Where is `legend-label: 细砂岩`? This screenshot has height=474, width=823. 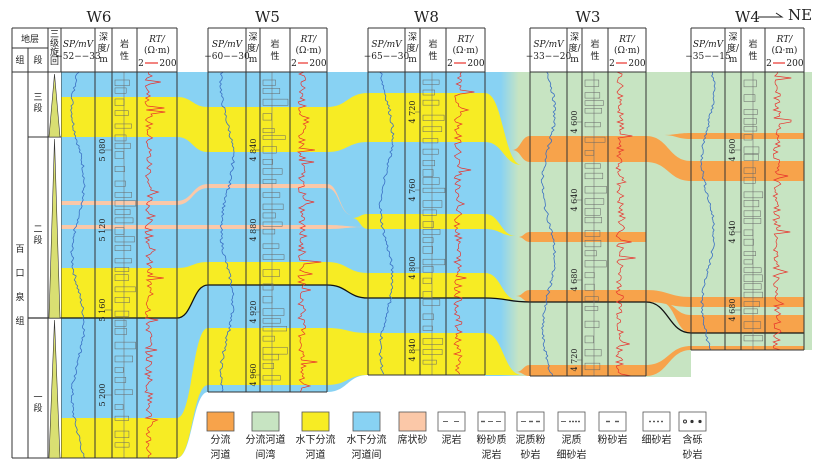 legend-label: 细砂岩 is located at coordinates (572, 454).